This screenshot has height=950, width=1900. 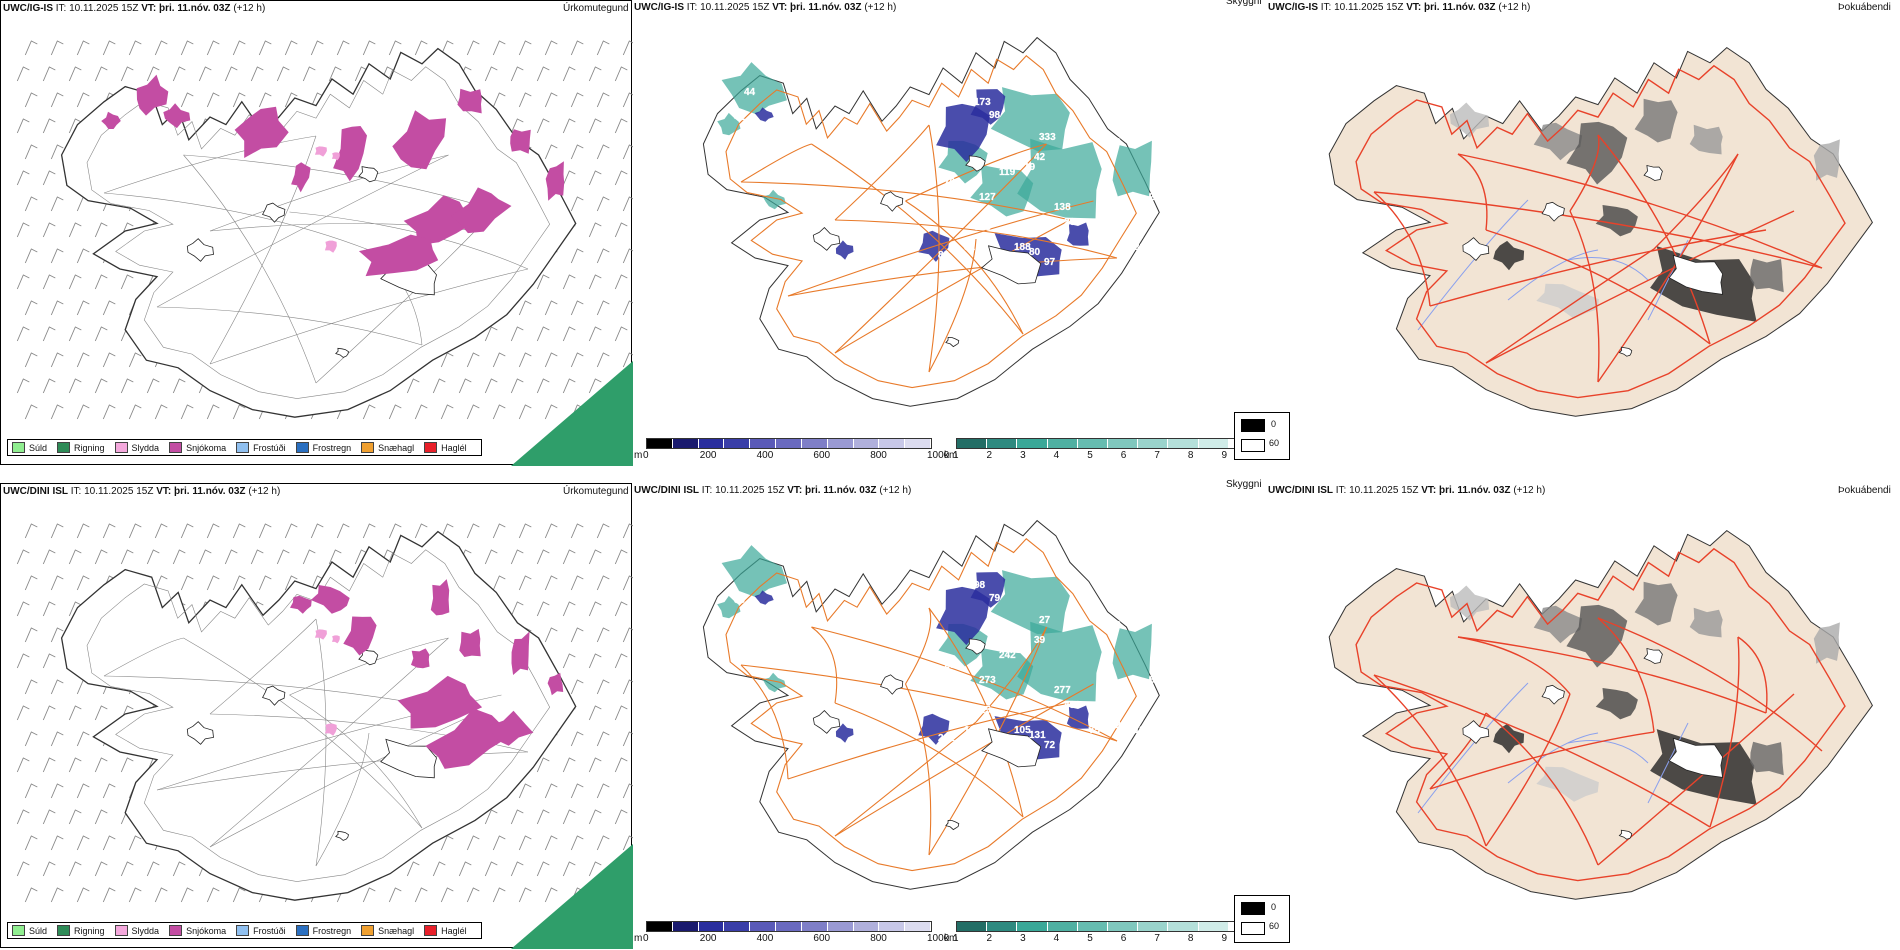 I want to click on model-name: UWC/IG-IS, so click(x=28, y=8).